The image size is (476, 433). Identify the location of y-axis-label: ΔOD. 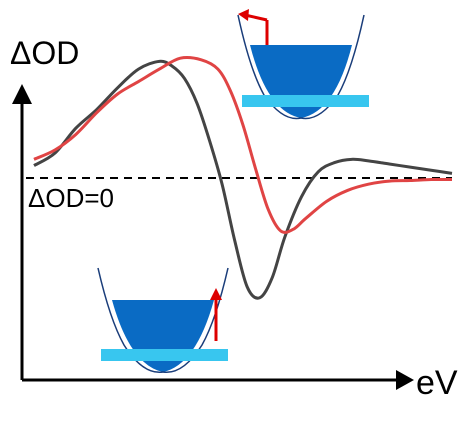
(44, 53).